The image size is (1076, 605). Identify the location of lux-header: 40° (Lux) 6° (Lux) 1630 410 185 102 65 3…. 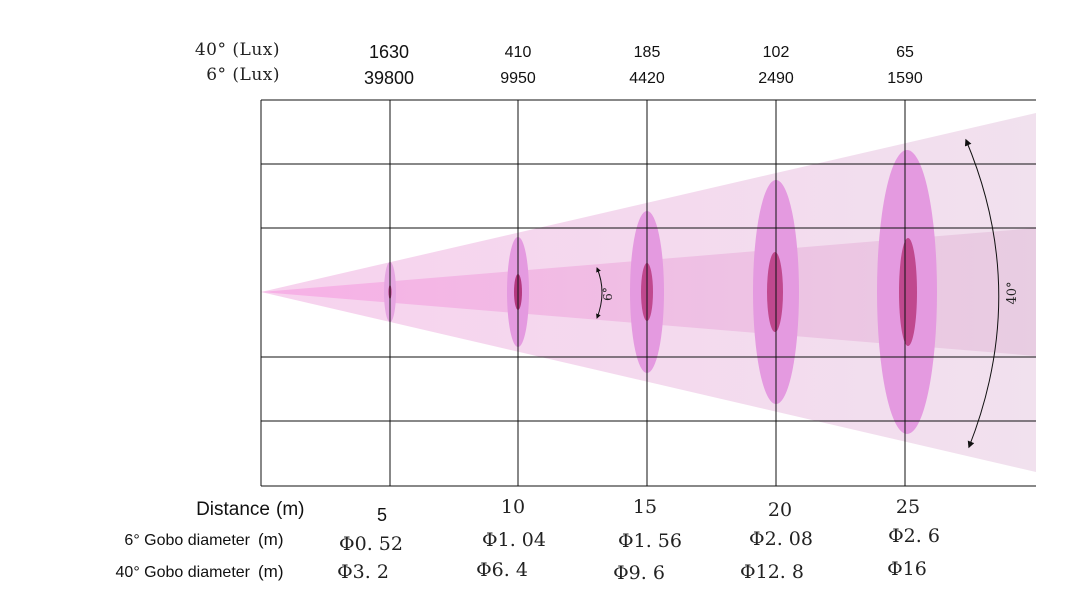
(559, 64).